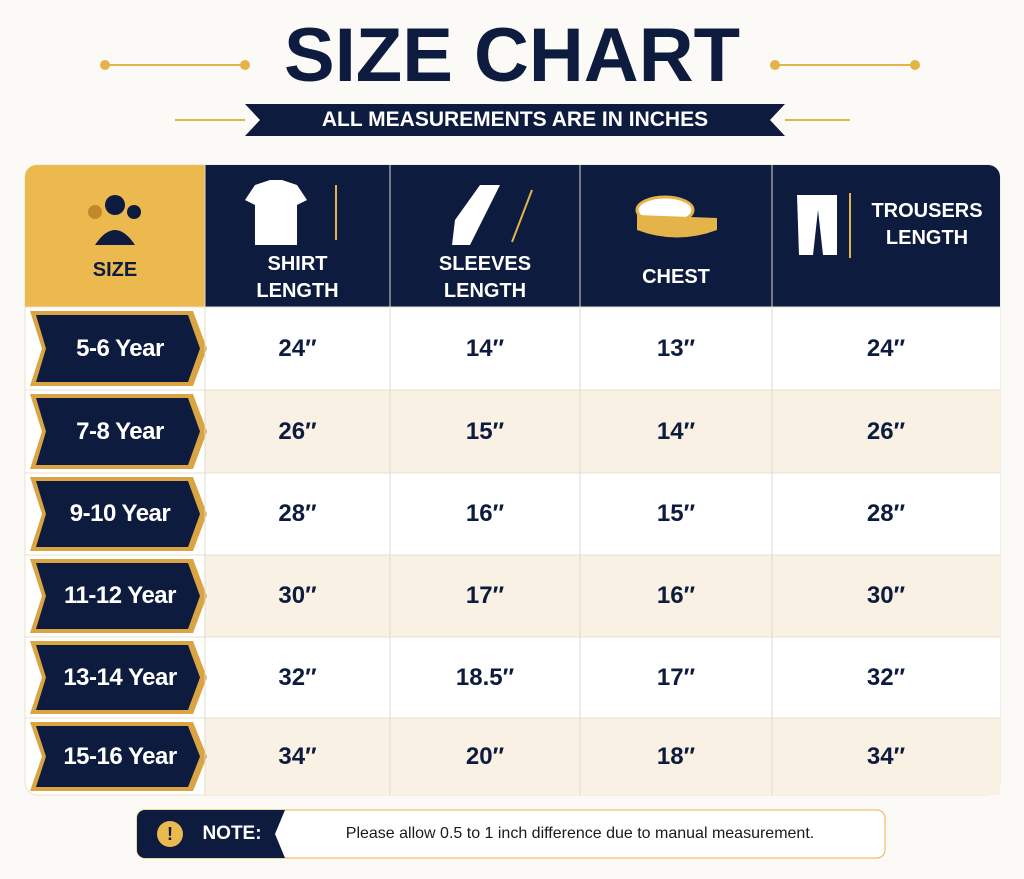  I want to click on size-label: 9-10 Year, so click(120, 513).